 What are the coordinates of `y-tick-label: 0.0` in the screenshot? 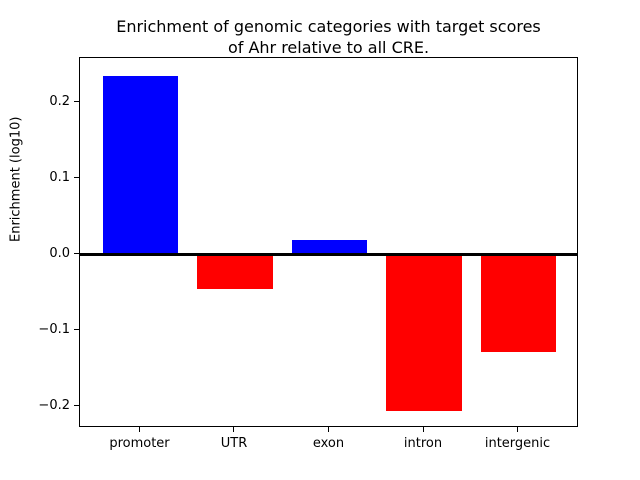 It's located at (59, 254).